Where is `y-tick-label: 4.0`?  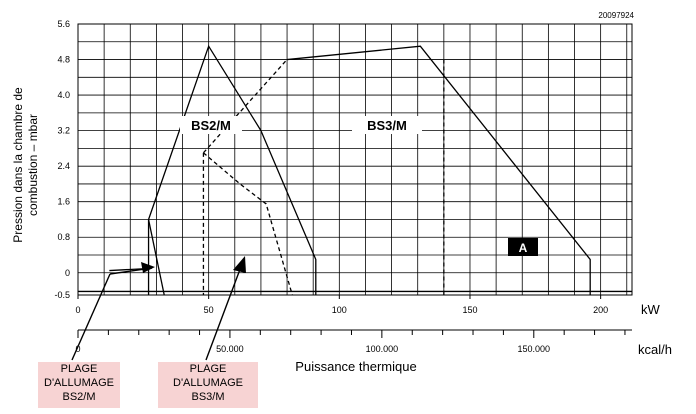
y-tick-label: 4.0 is located at coordinates (63, 95).